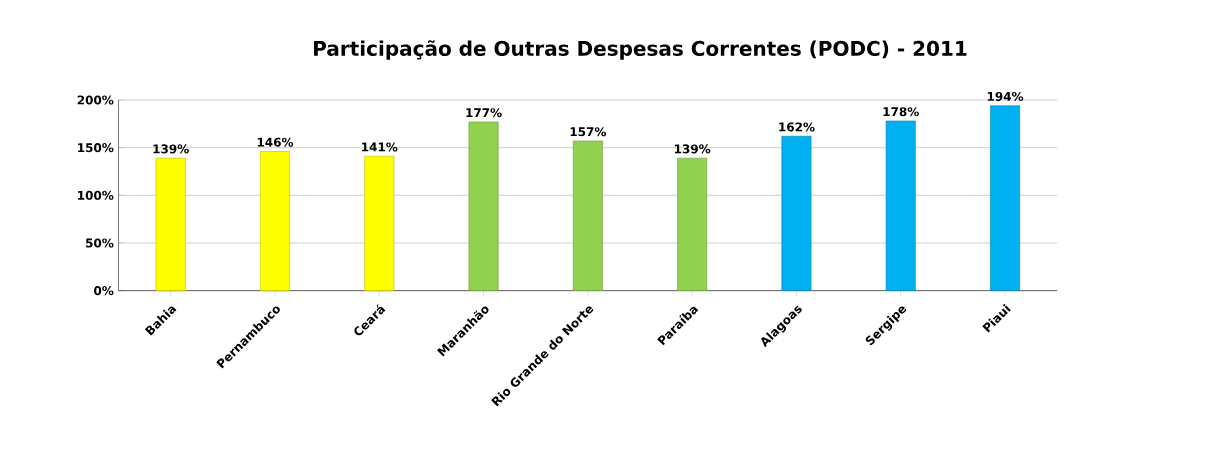  What do you see at coordinates (100, 243) in the screenshot?
I see `y-tick-label: 50%` at bounding box center [100, 243].